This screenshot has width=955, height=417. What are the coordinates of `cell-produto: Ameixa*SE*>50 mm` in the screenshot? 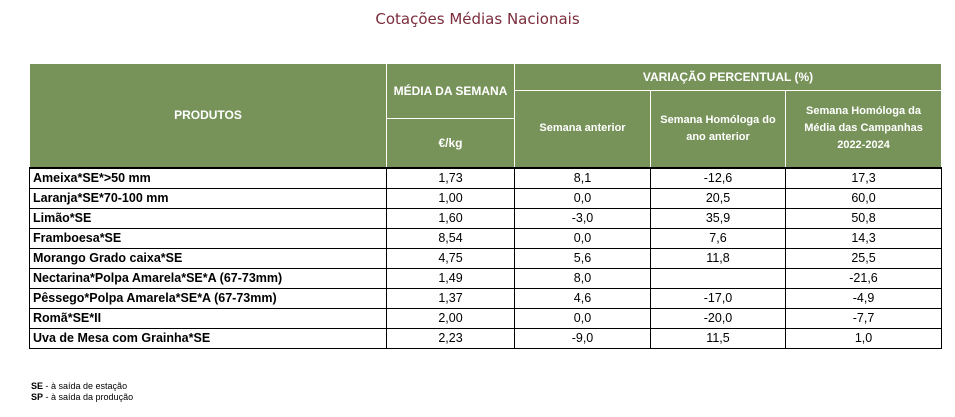 It's located at (208, 177).